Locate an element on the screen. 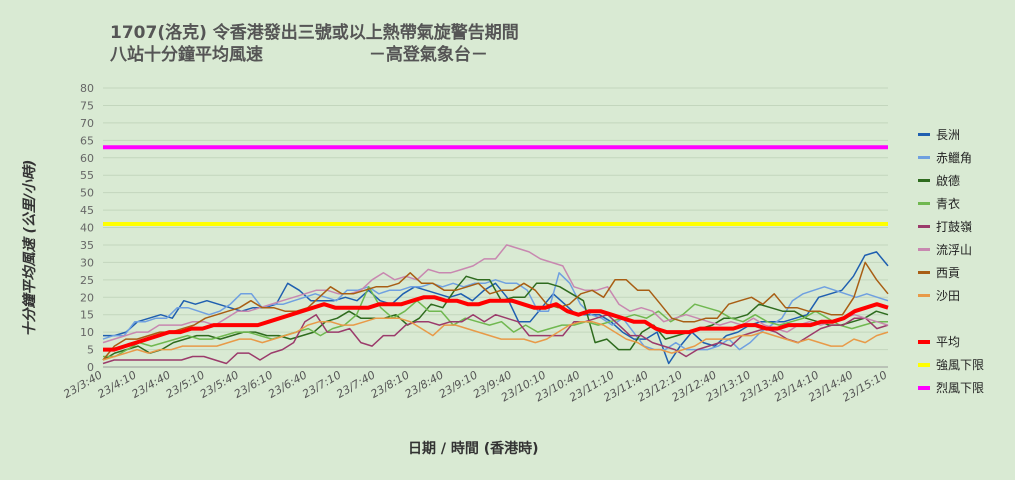  legend-item: 烈風下限 is located at coordinates (951, 387).